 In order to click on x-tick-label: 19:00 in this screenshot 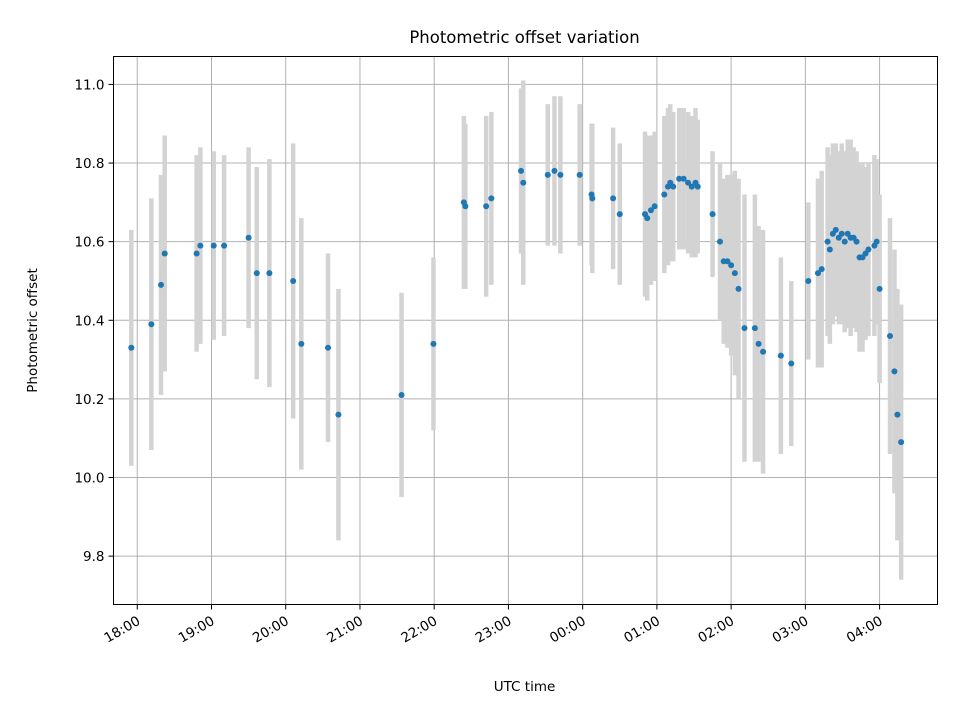, I will do `click(197, 629)`.